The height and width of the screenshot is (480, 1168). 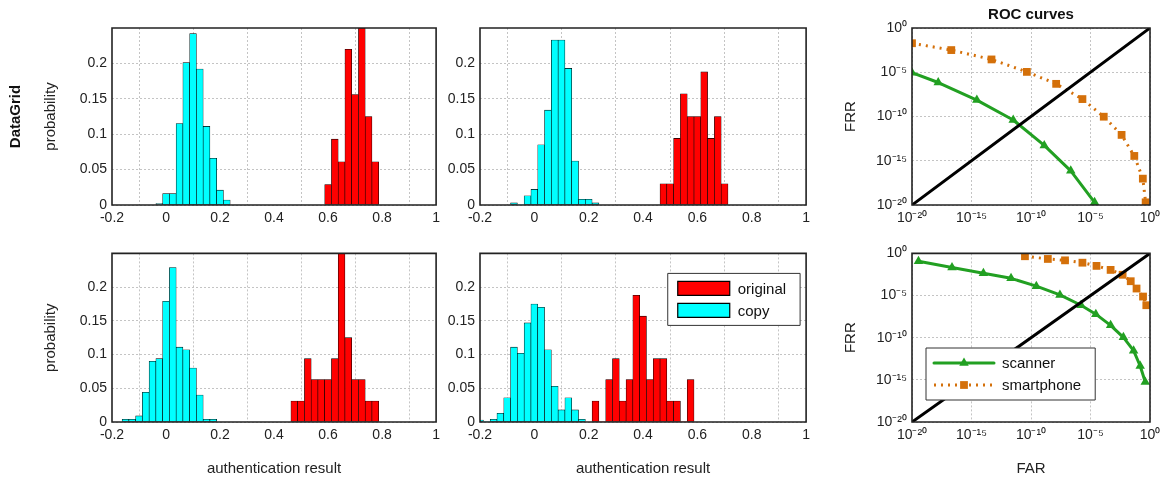 What do you see at coordinates (762, 288) in the screenshot?
I see `legend-label: original` at bounding box center [762, 288].